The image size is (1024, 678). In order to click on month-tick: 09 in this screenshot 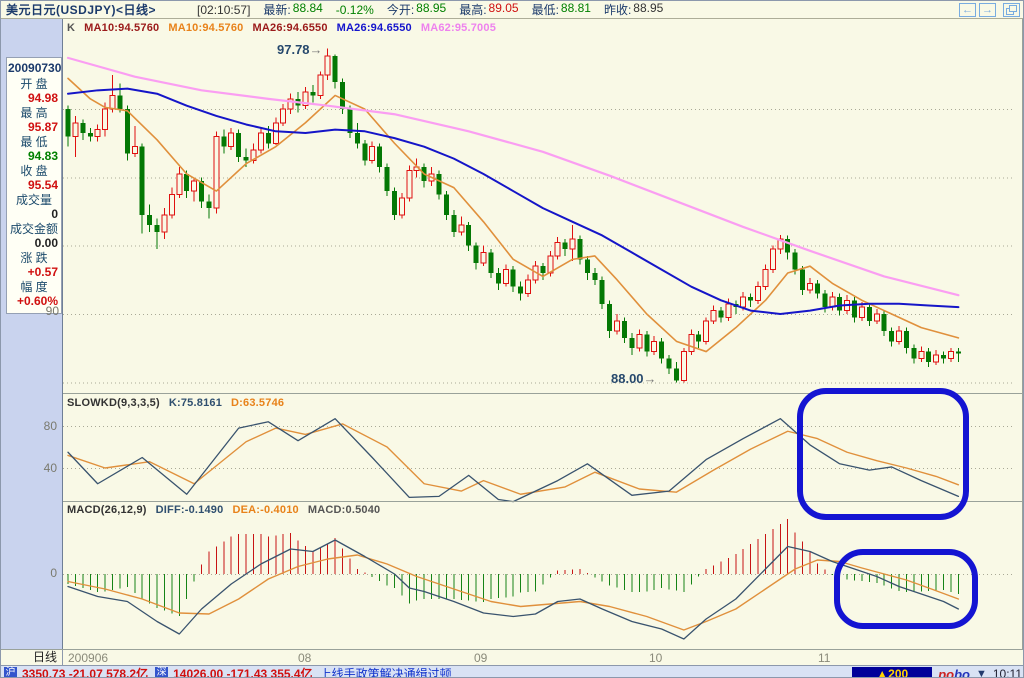, I will do `click(481, 658)`.